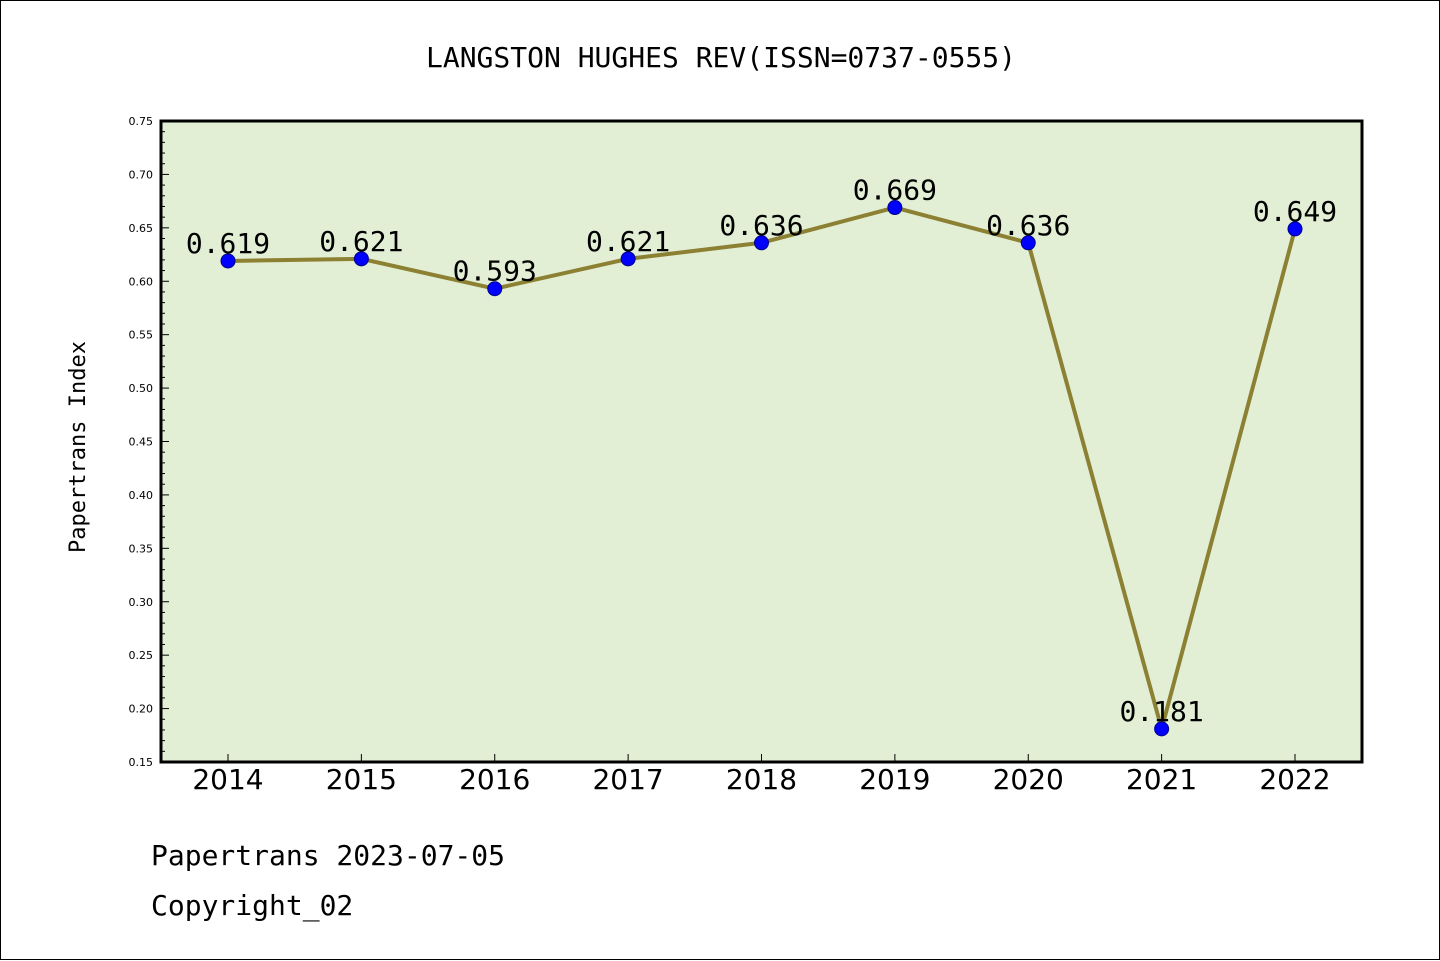 Image resolution: width=1440 pixels, height=961 pixels. What do you see at coordinates (328, 855) in the screenshot?
I see `footer-date: Papertrans 2023-07-05` at bounding box center [328, 855].